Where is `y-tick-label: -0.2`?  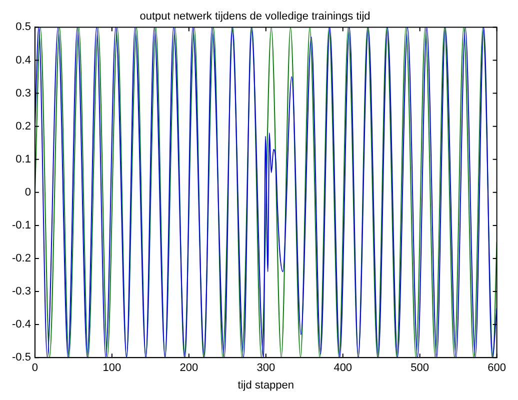 y-tick-label: -0.2 is located at coordinates (21, 258).